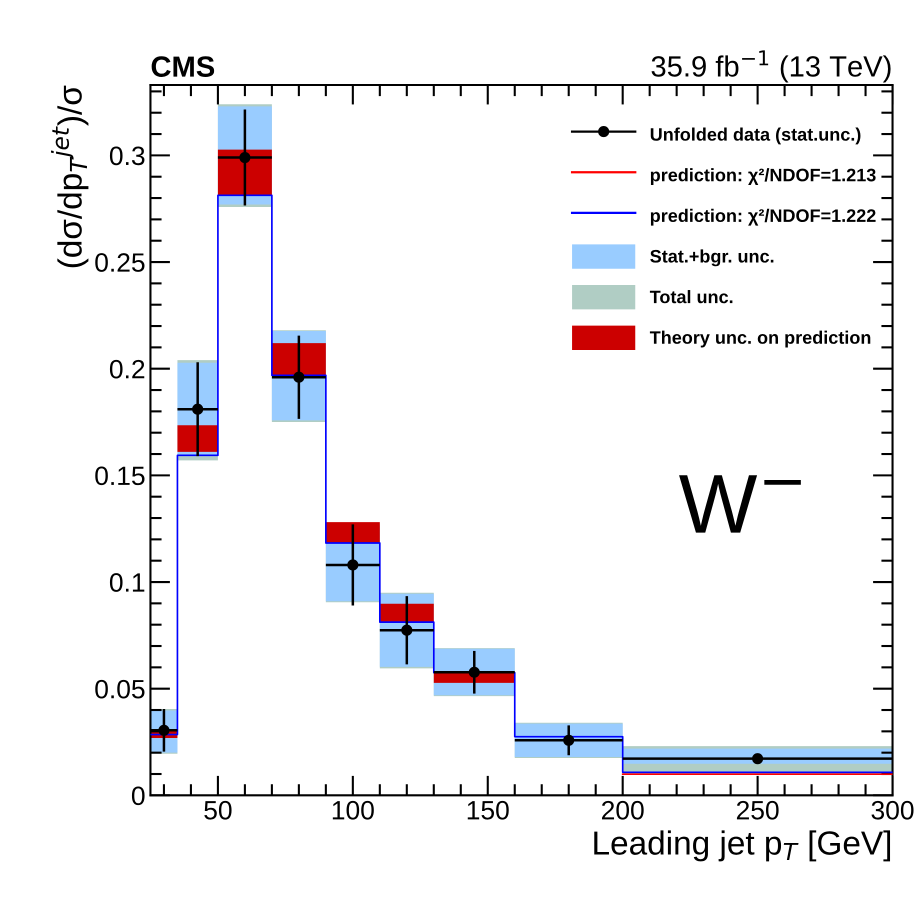 Image resolution: width=923 pixels, height=910 pixels. Describe the element at coordinates (488, 810) in the screenshot. I see `x-tick-label: 150` at that location.